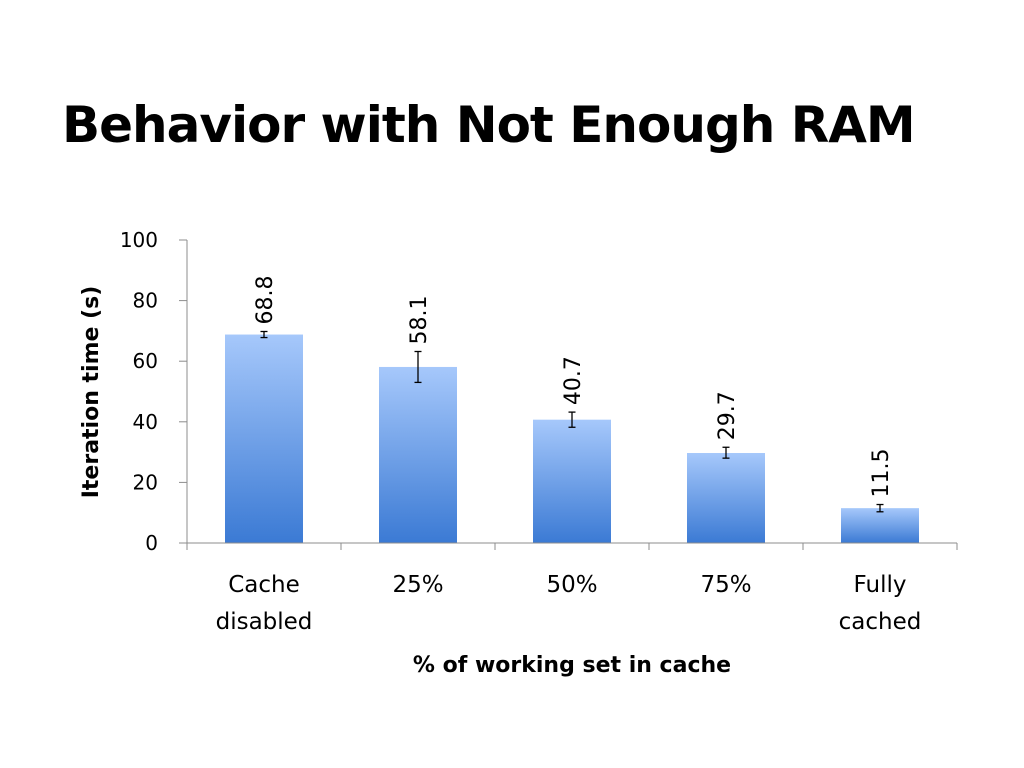 The image size is (1024, 768). I want to click on category-label-line: disabled, so click(264, 622).